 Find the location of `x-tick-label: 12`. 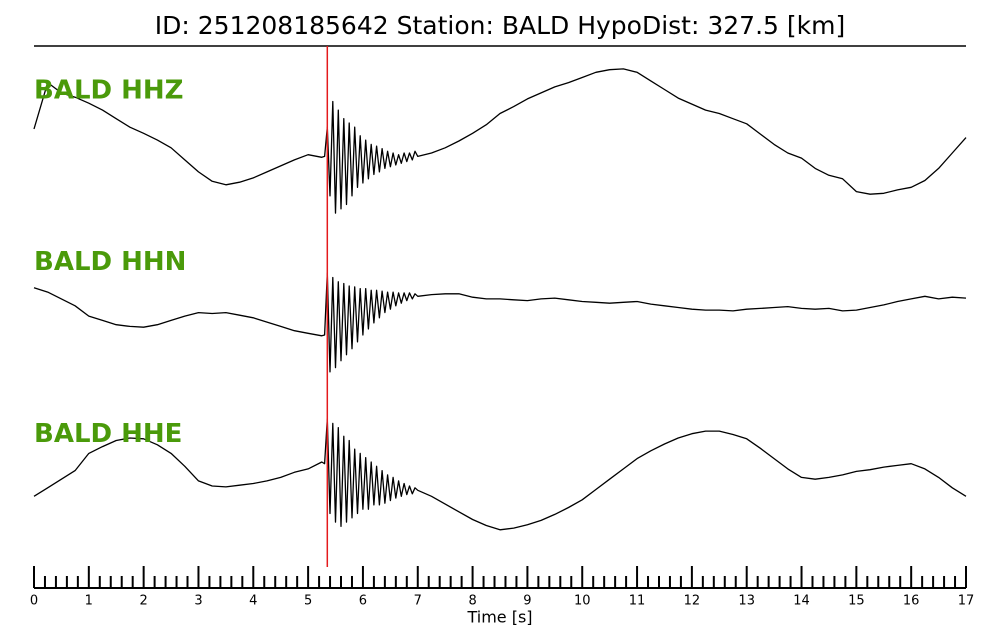

x-tick-label: 12 is located at coordinates (692, 601).